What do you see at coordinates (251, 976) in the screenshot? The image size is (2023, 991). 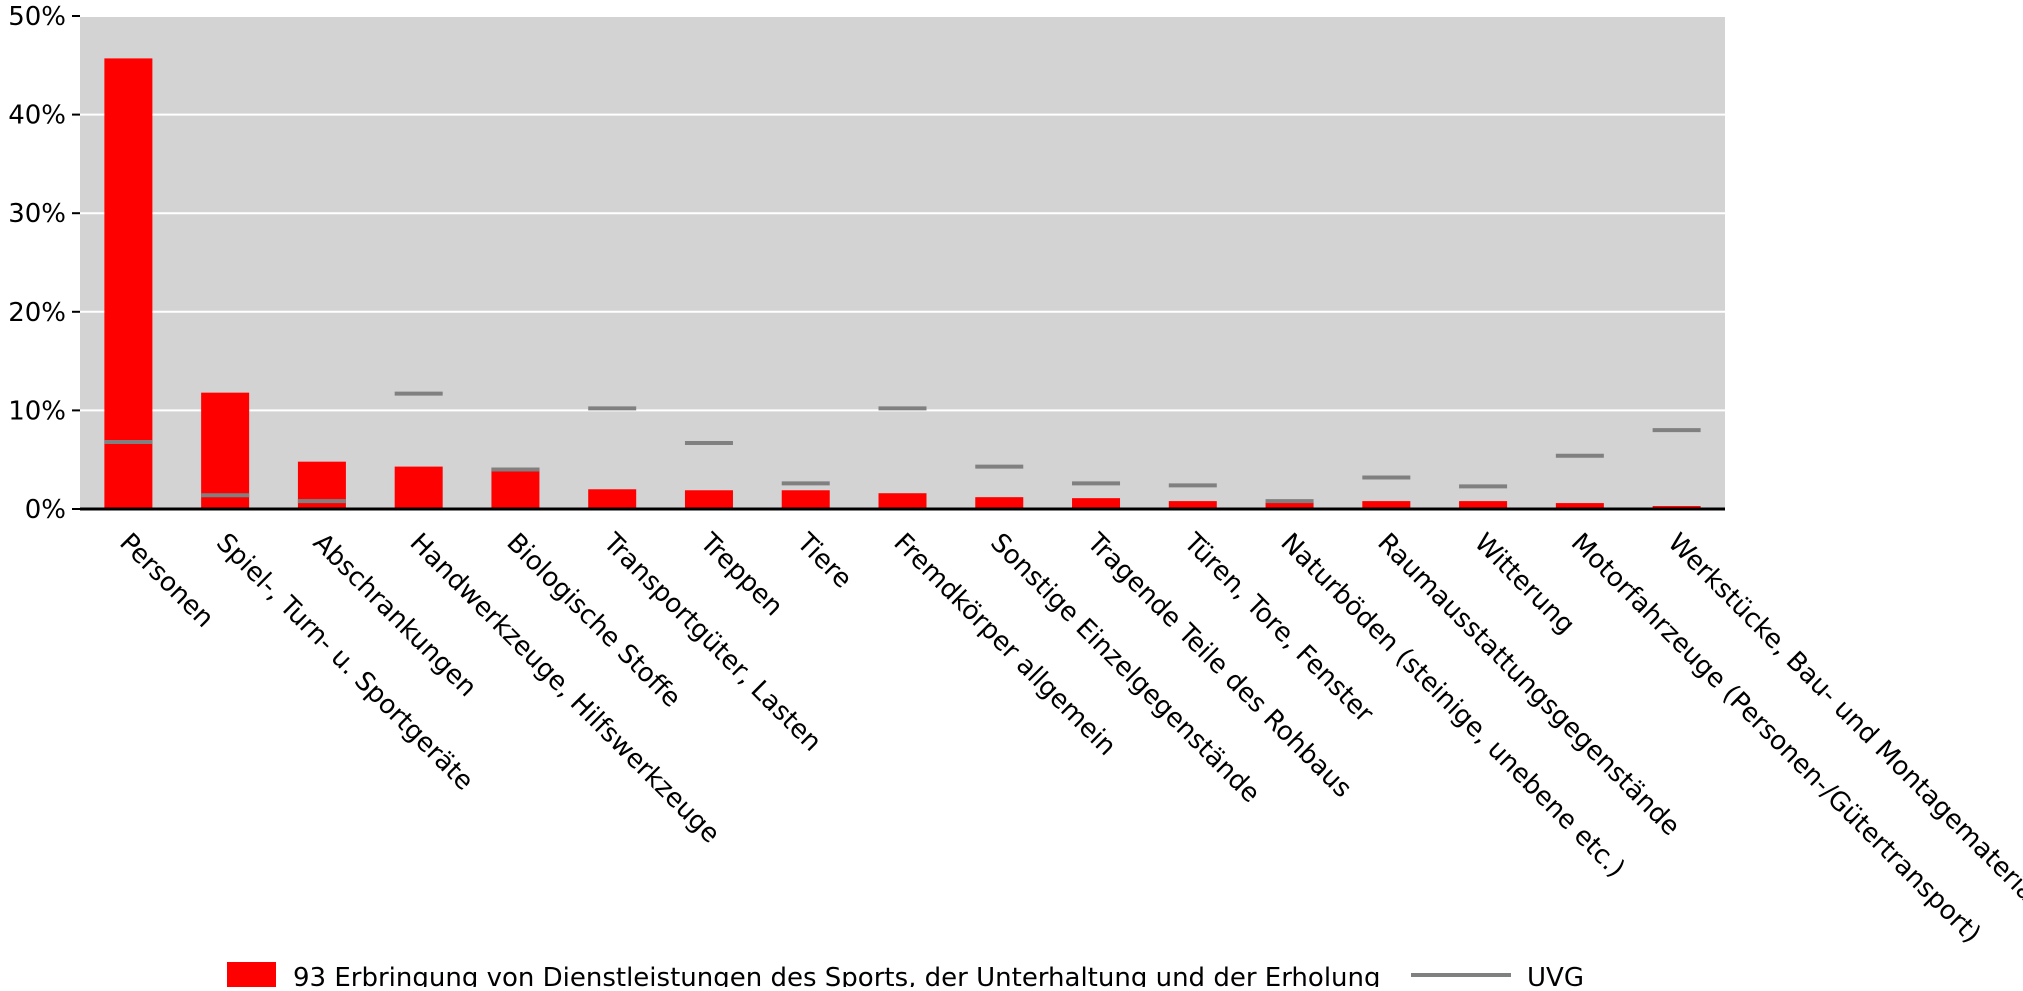 I see `legend-swatch-bar` at bounding box center [251, 976].